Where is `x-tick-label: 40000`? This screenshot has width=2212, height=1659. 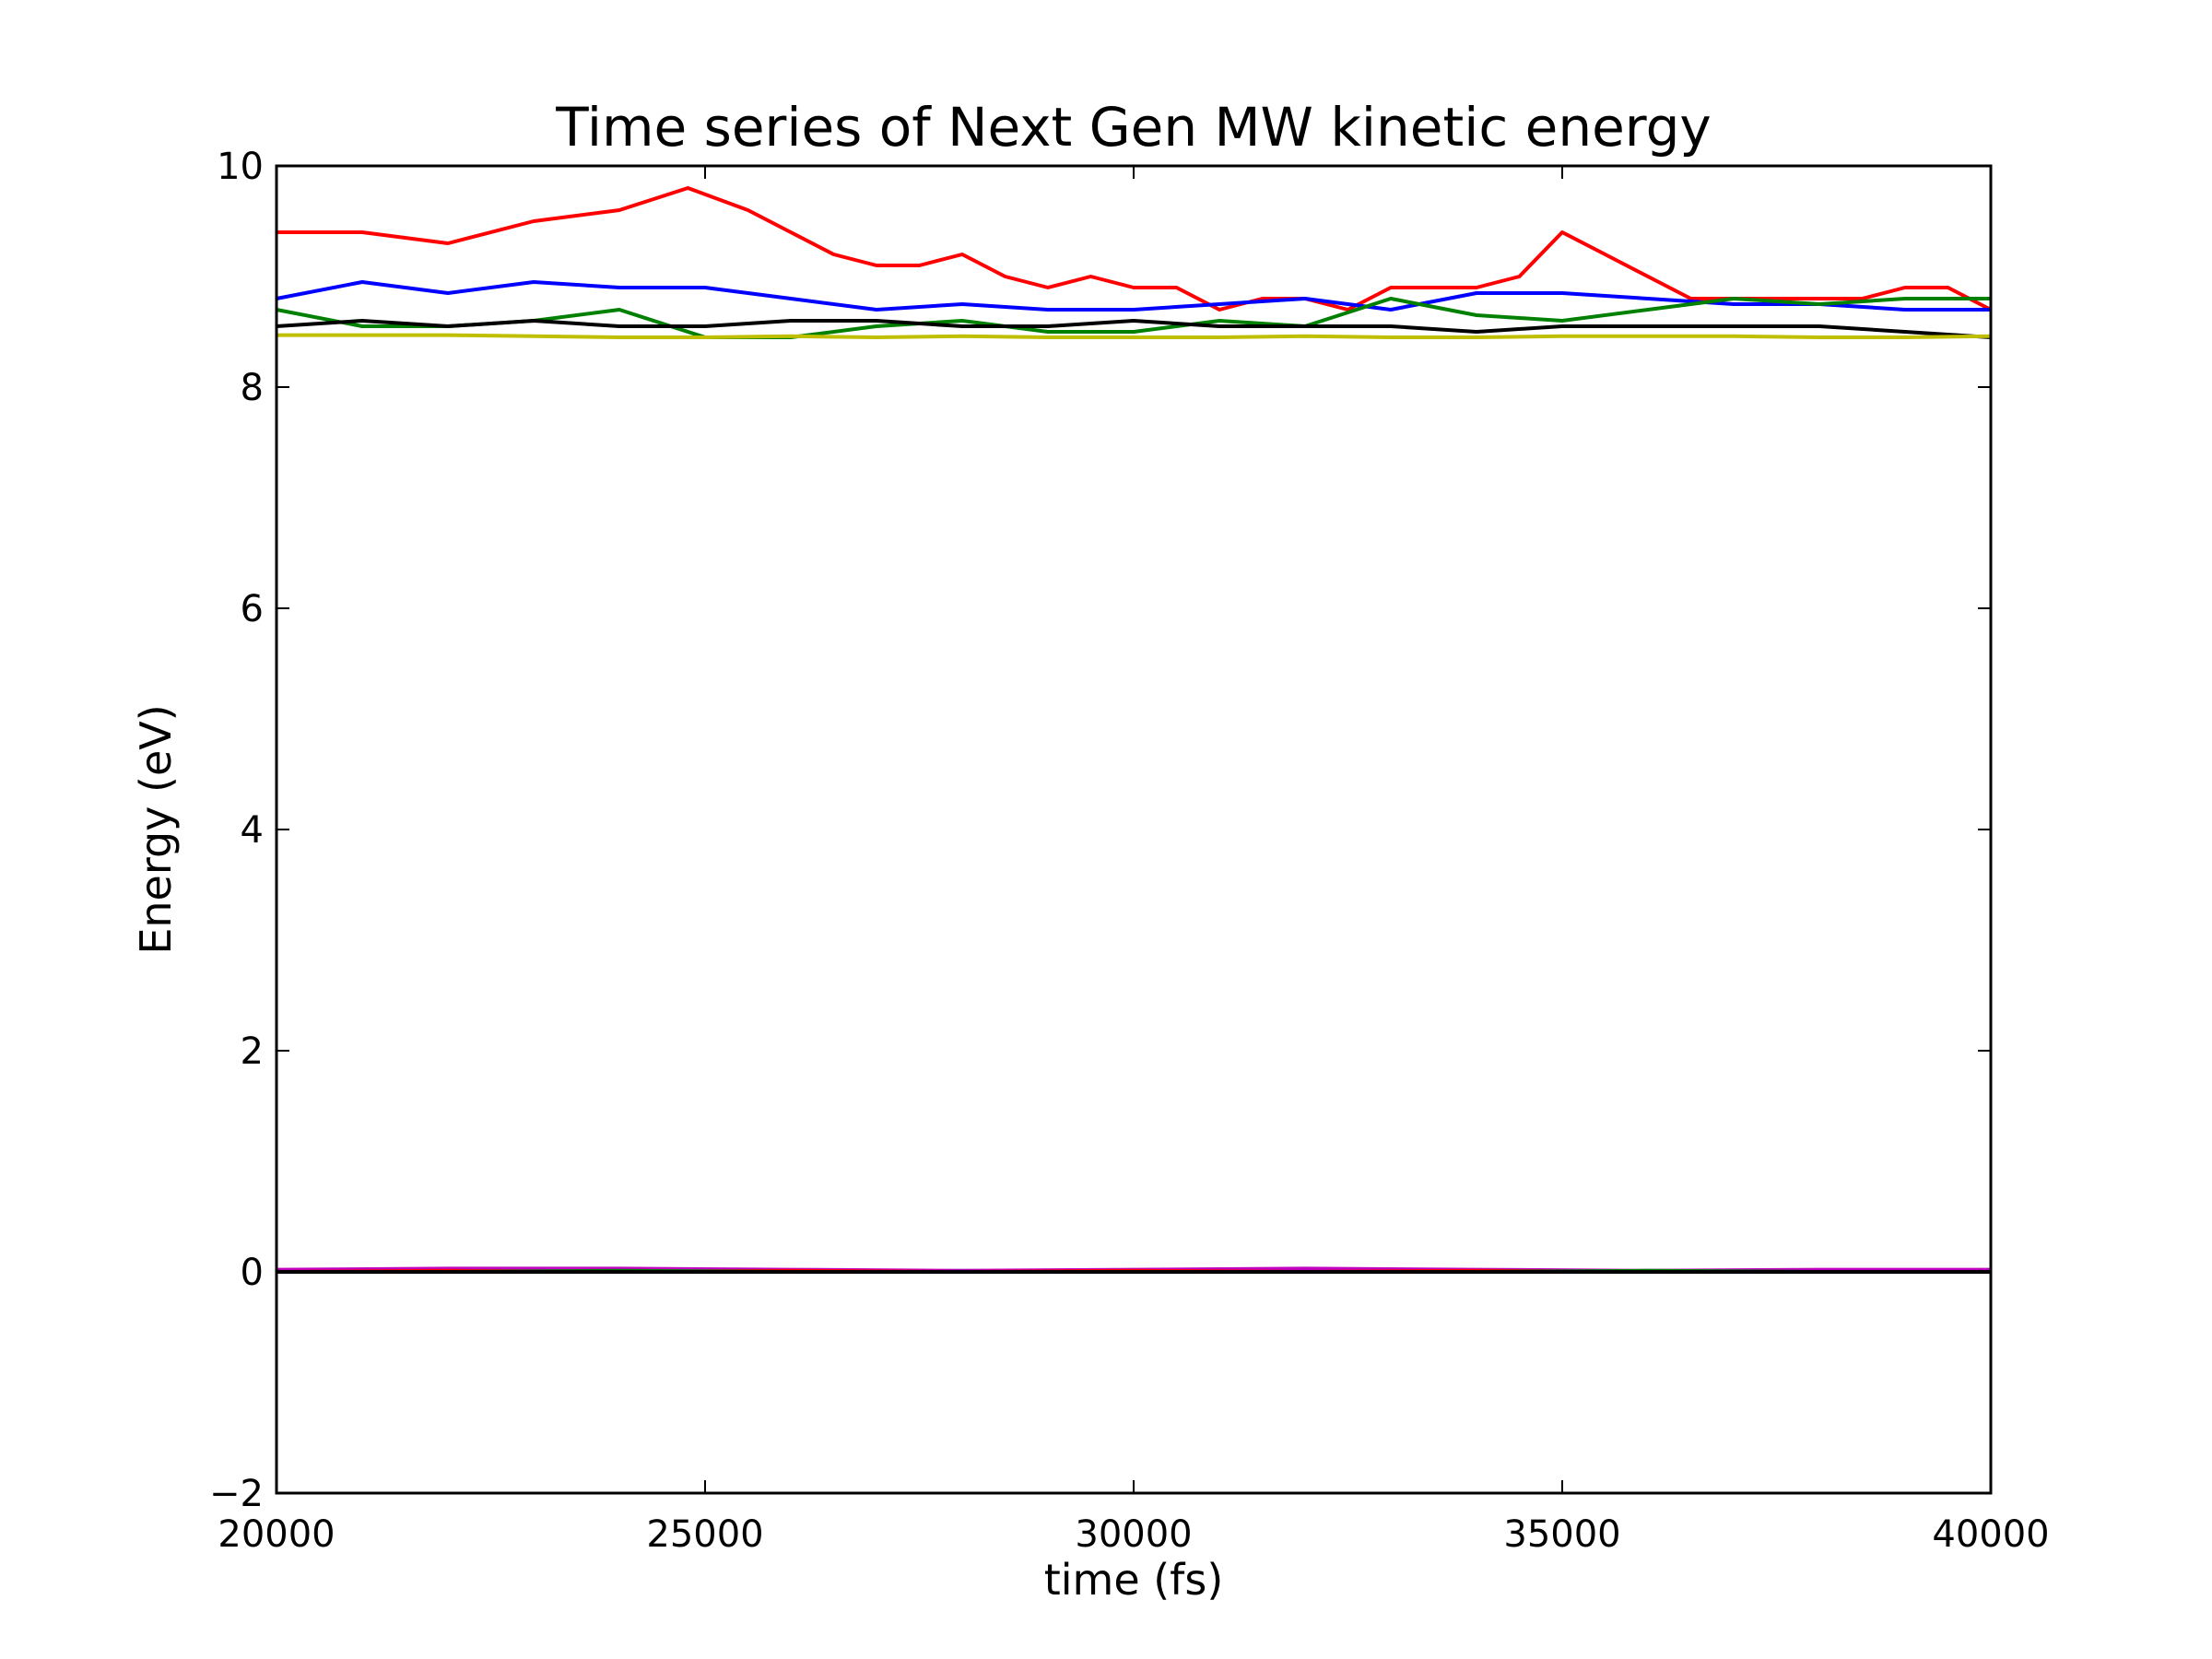
x-tick-label: 40000 is located at coordinates (1990, 1534).